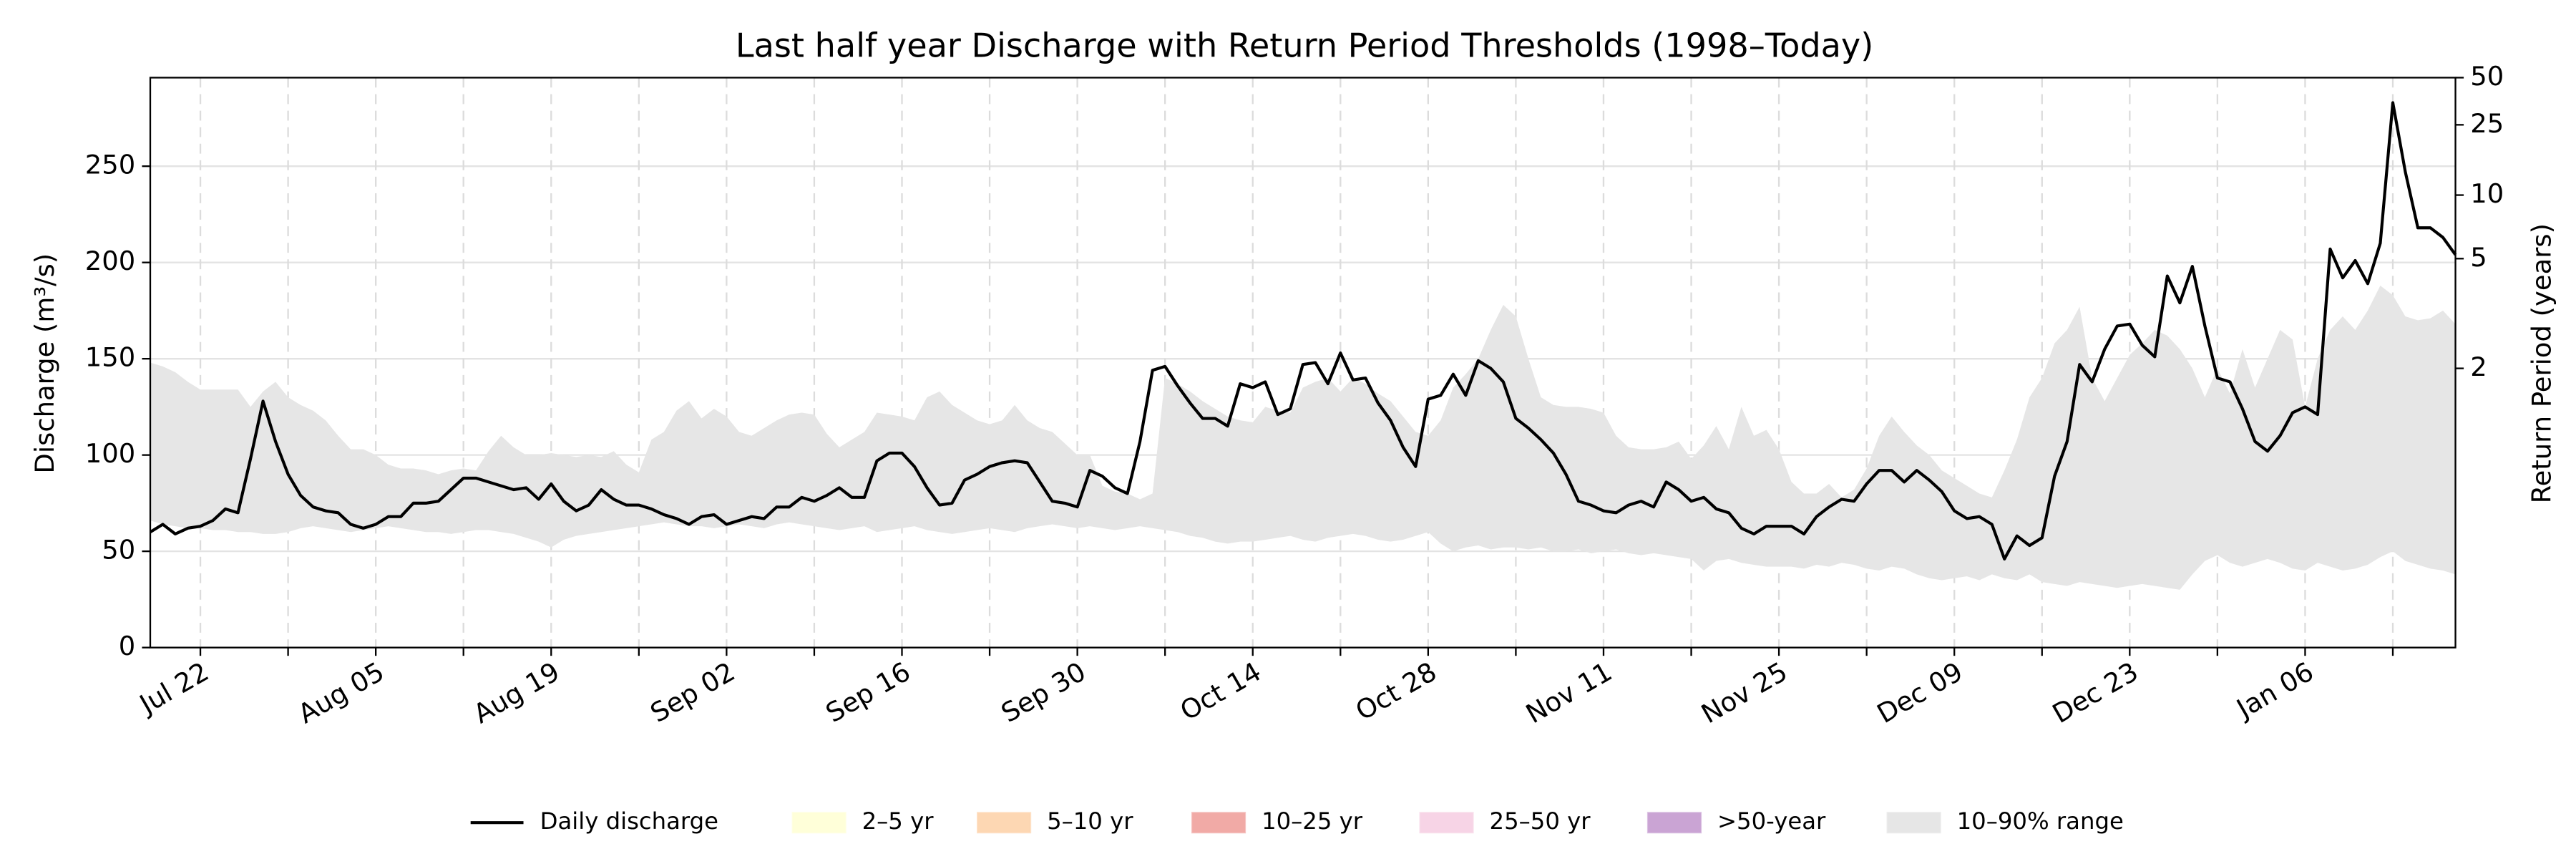 This screenshot has width=2576, height=859. Describe the element at coordinates (110, 261) in the screenshot. I see `y-tick-label: 200` at that location.